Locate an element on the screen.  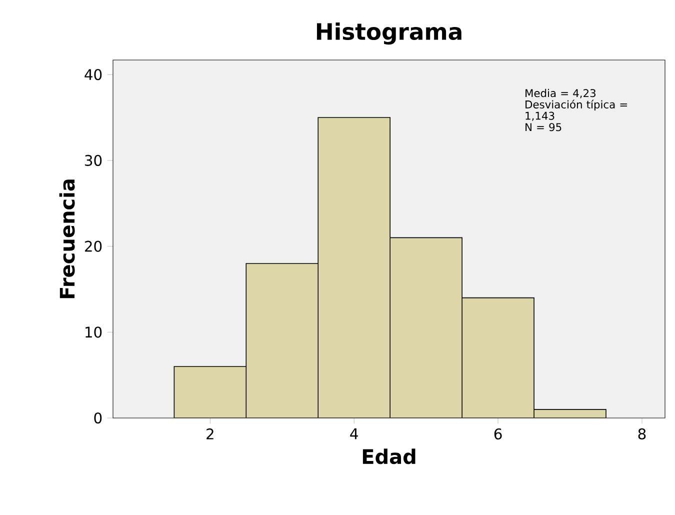
y-tick-label: 10 is located at coordinates (94, 332).